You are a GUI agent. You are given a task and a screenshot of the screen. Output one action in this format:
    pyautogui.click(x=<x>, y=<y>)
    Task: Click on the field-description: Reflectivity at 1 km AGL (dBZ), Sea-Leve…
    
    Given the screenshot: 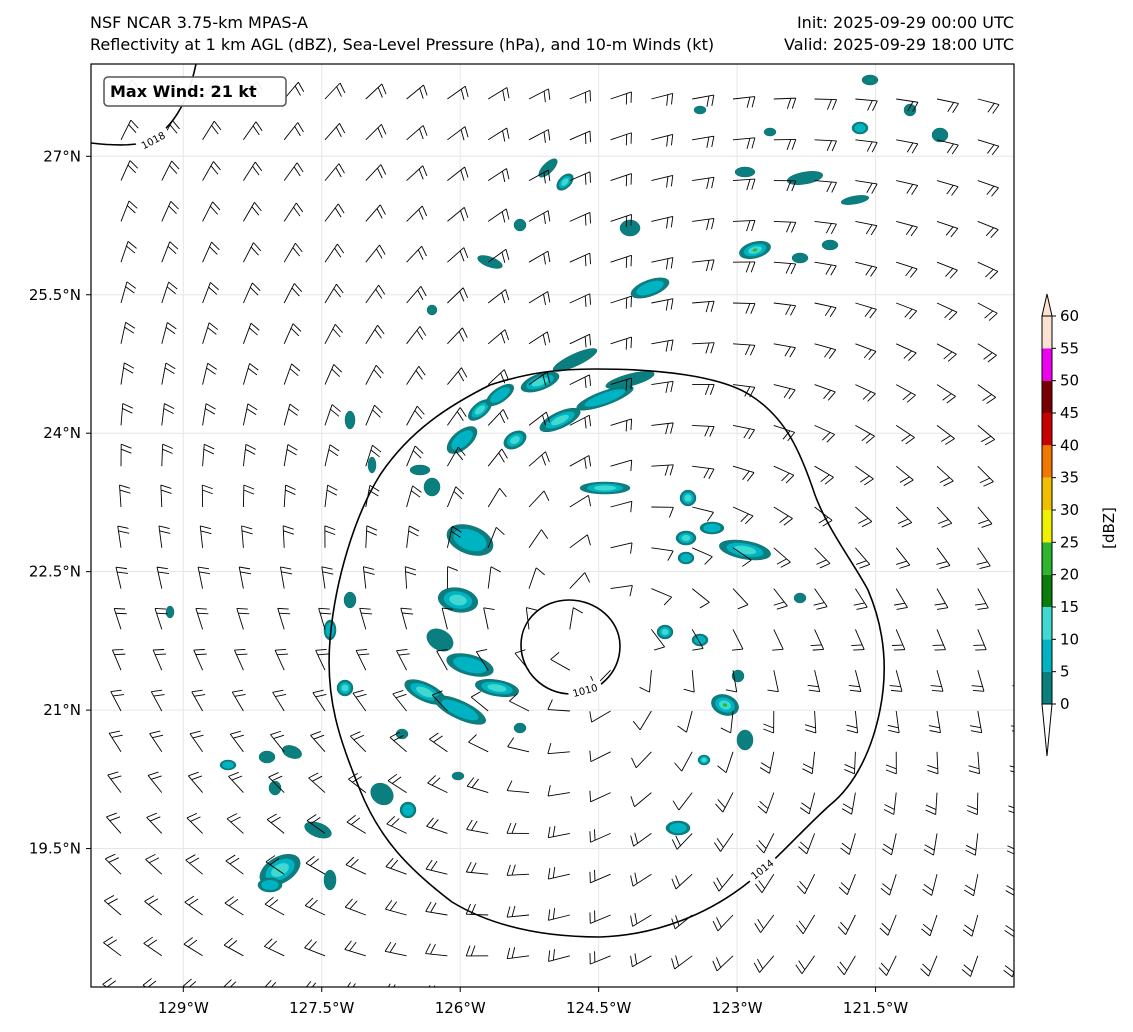 What is the action you would take?
    pyautogui.click(x=402, y=44)
    